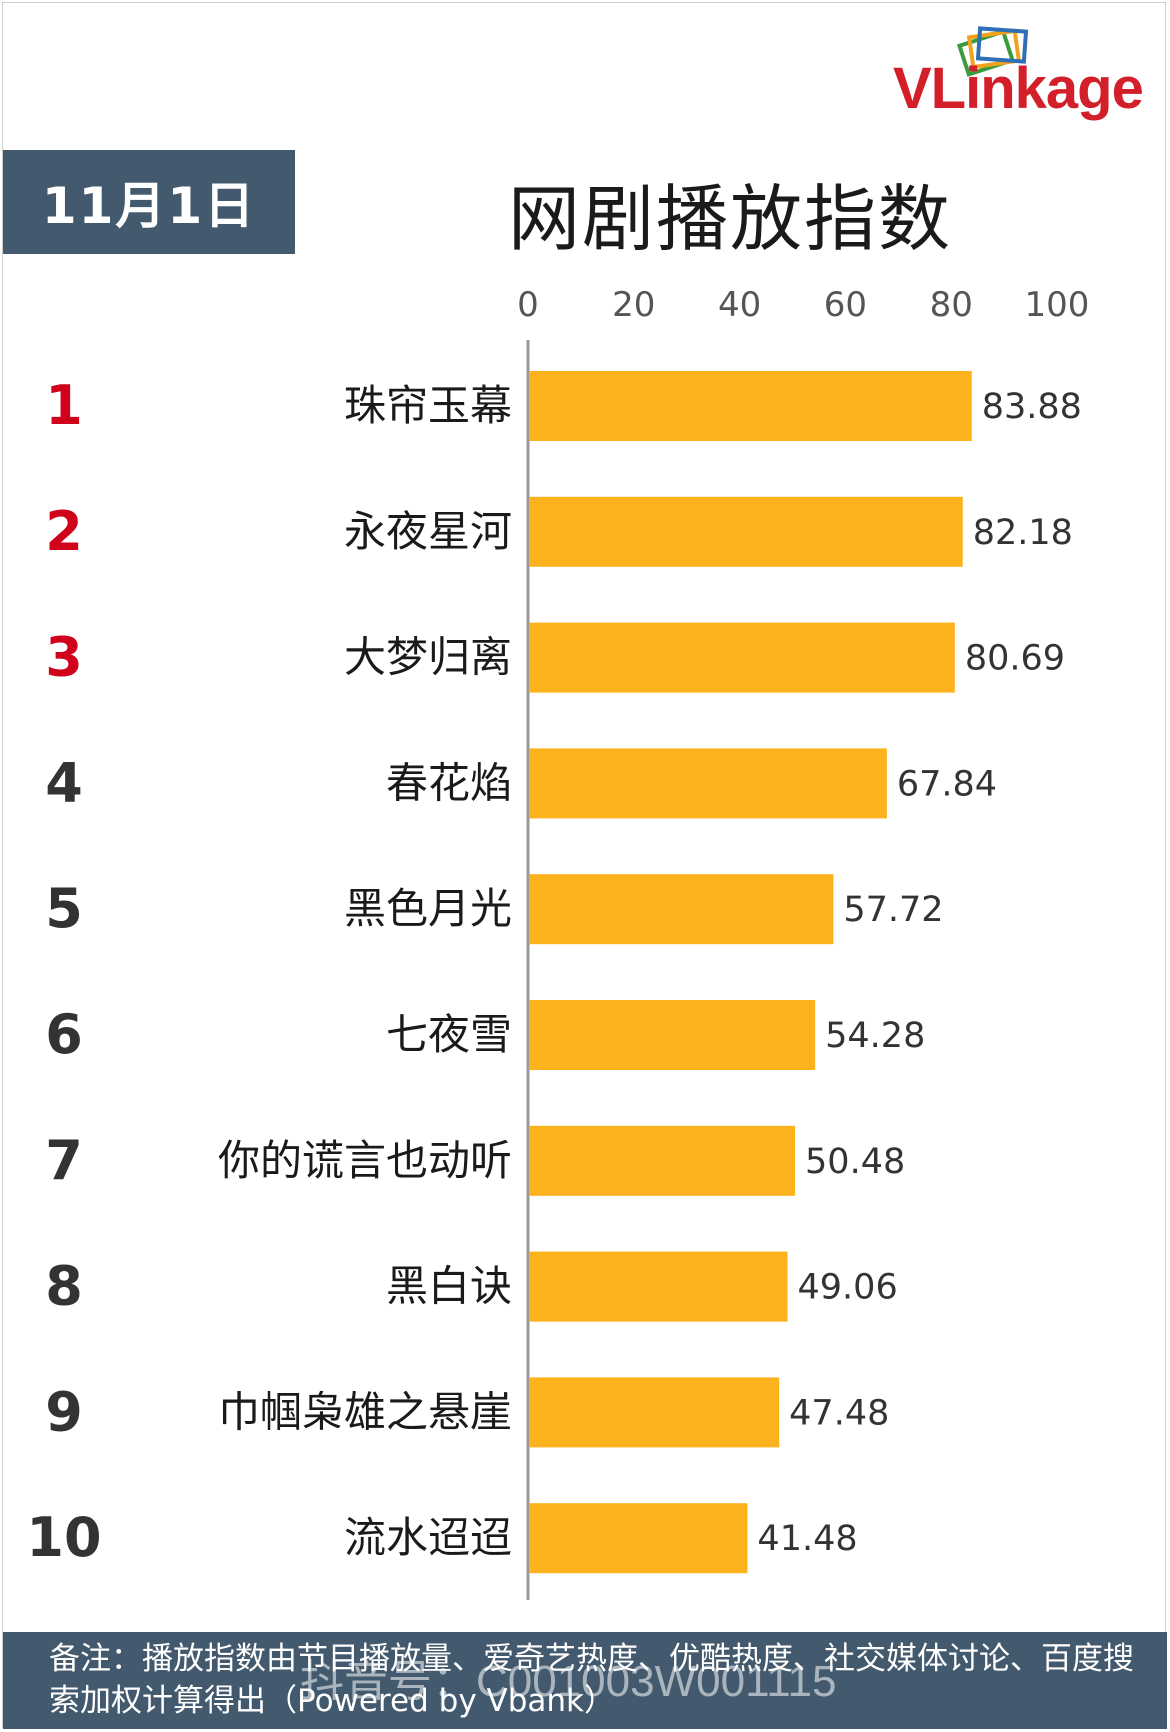 The height and width of the screenshot is (1732, 1170). I want to click on rank-number: 2, so click(64, 531).